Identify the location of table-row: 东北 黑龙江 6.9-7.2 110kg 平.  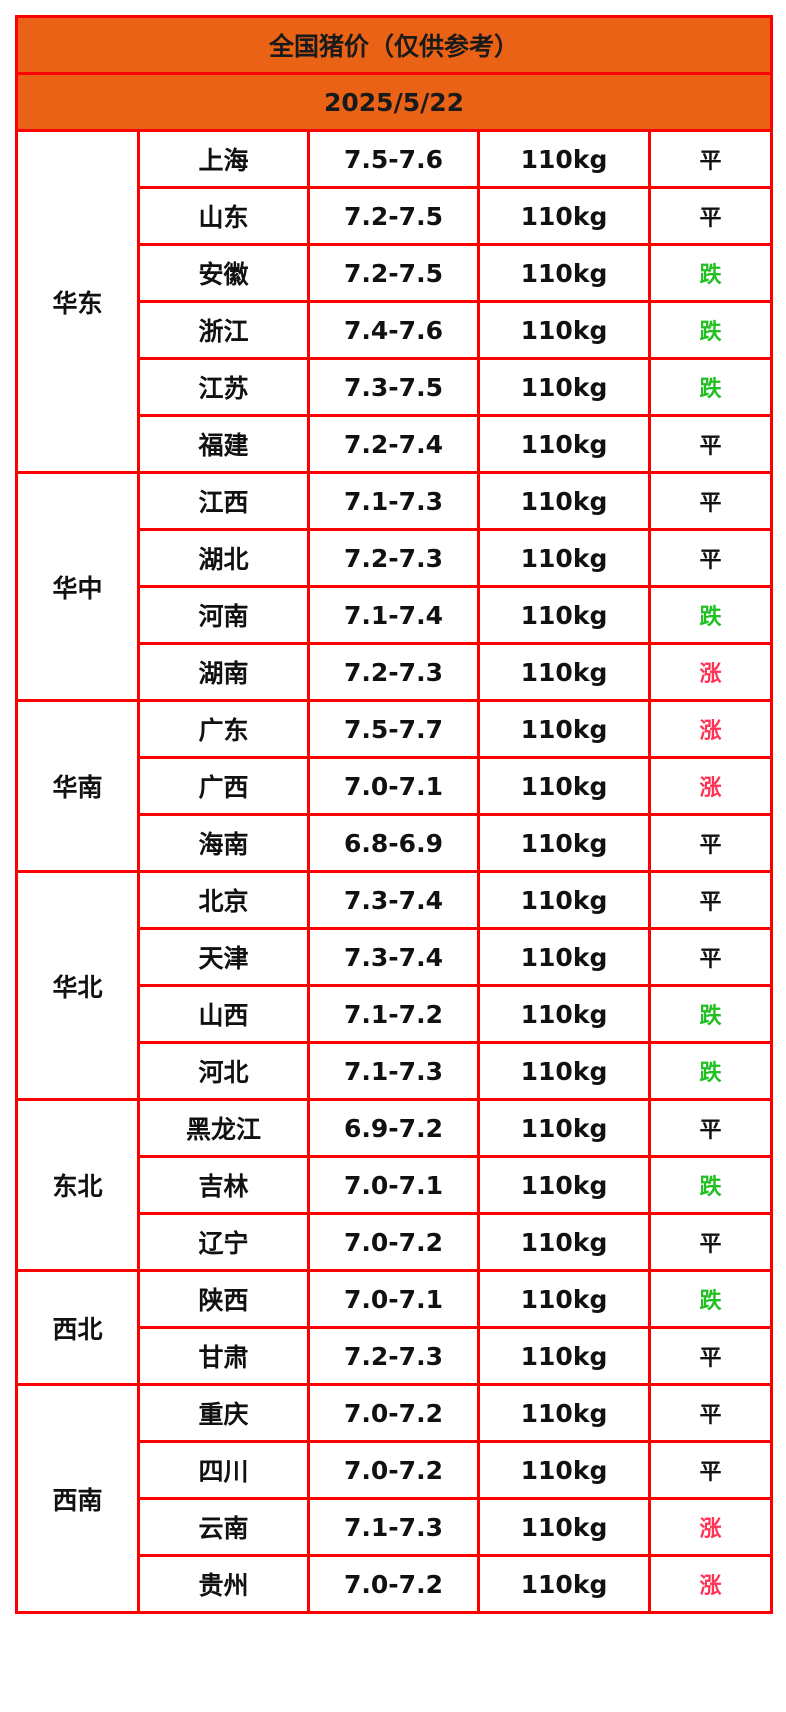
(394, 1185).